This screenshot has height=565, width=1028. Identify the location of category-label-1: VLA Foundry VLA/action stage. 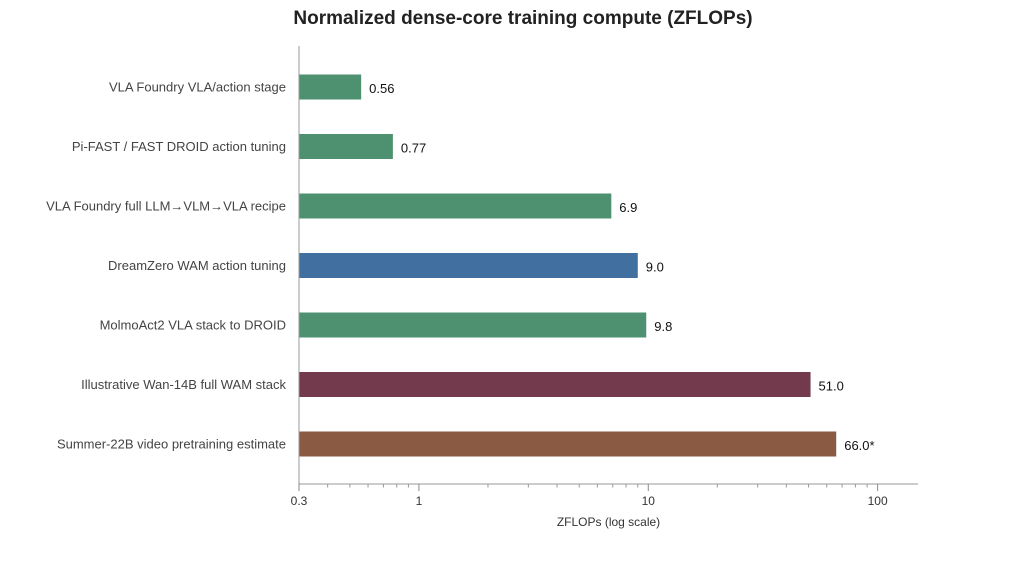
(197, 87).